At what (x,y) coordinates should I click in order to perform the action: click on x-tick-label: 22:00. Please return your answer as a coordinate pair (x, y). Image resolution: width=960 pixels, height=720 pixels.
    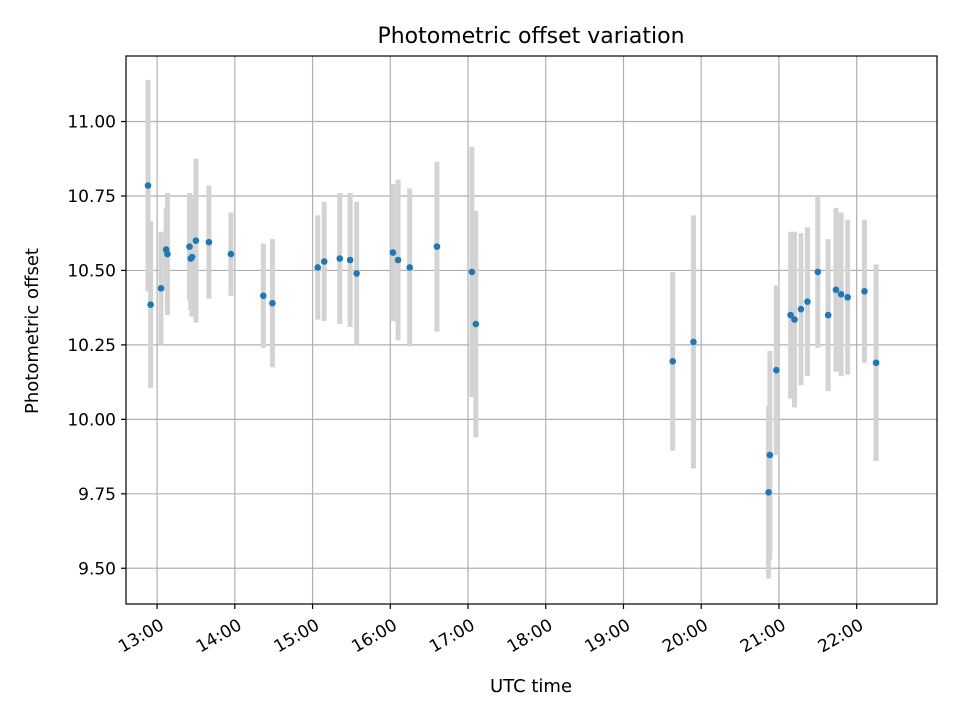
    Looking at the image, I should click on (841, 636).